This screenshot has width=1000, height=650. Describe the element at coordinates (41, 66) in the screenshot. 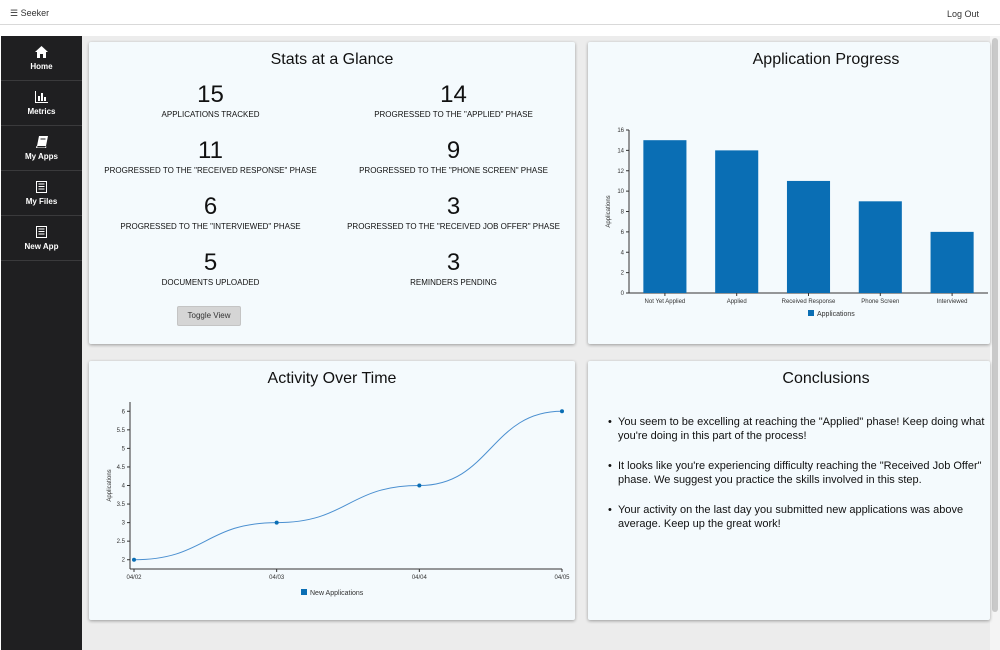

I see `sidebar-item-label: Home` at that location.